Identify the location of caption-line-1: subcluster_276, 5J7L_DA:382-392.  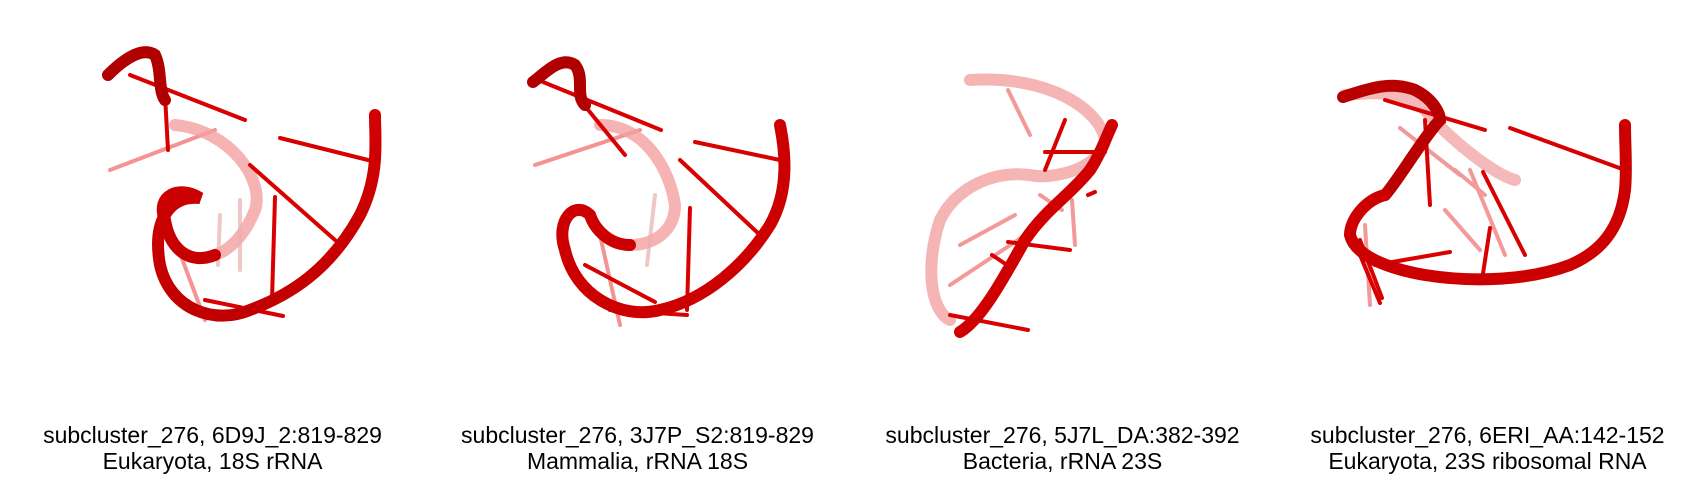
(1062, 435).